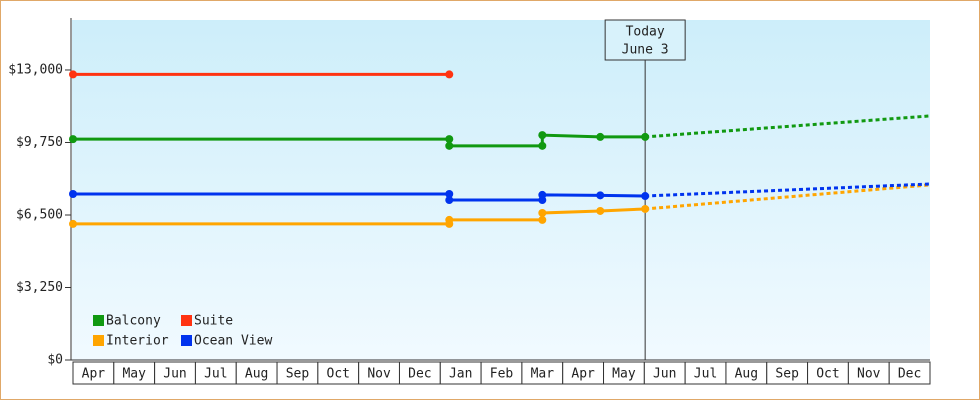 The width and height of the screenshot is (980, 400). Describe the element at coordinates (133, 321) in the screenshot. I see `legend-label: Balcony` at that location.